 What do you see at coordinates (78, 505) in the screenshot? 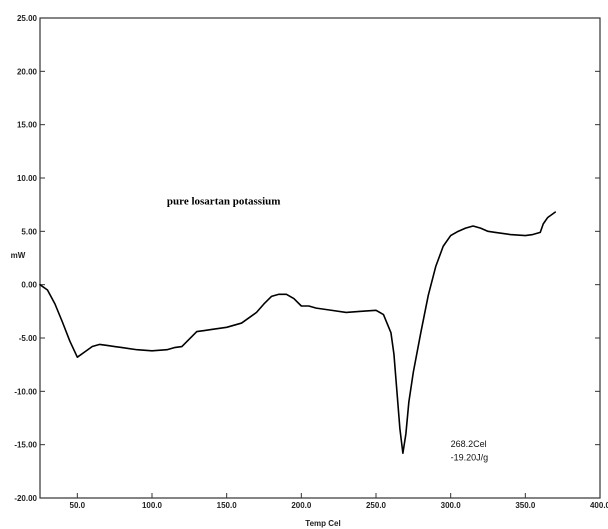
I see `x-tick-label: 50.0` at bounding box center [78, 505].